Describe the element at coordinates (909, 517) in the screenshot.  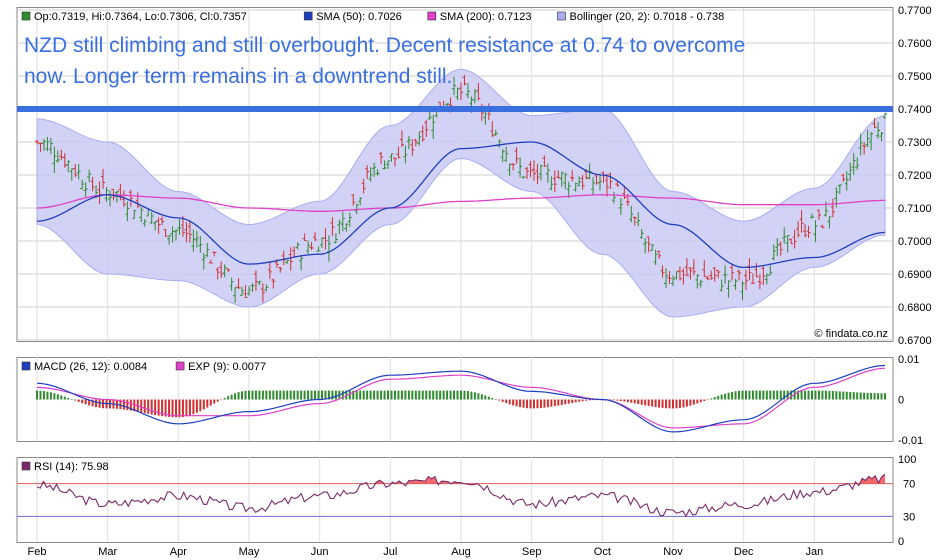
I see `rsi-tick-label: 30` at that location.